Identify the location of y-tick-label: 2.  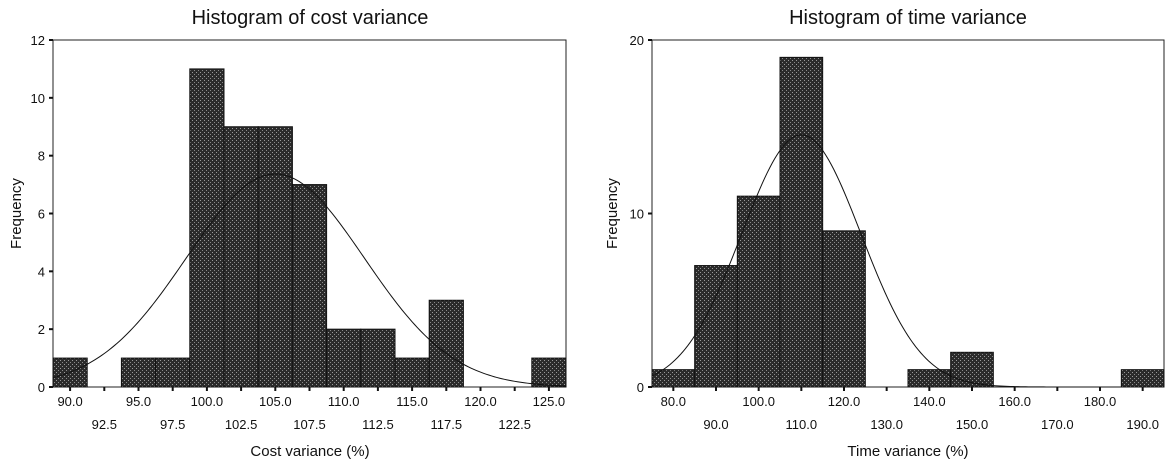
(41, 329).